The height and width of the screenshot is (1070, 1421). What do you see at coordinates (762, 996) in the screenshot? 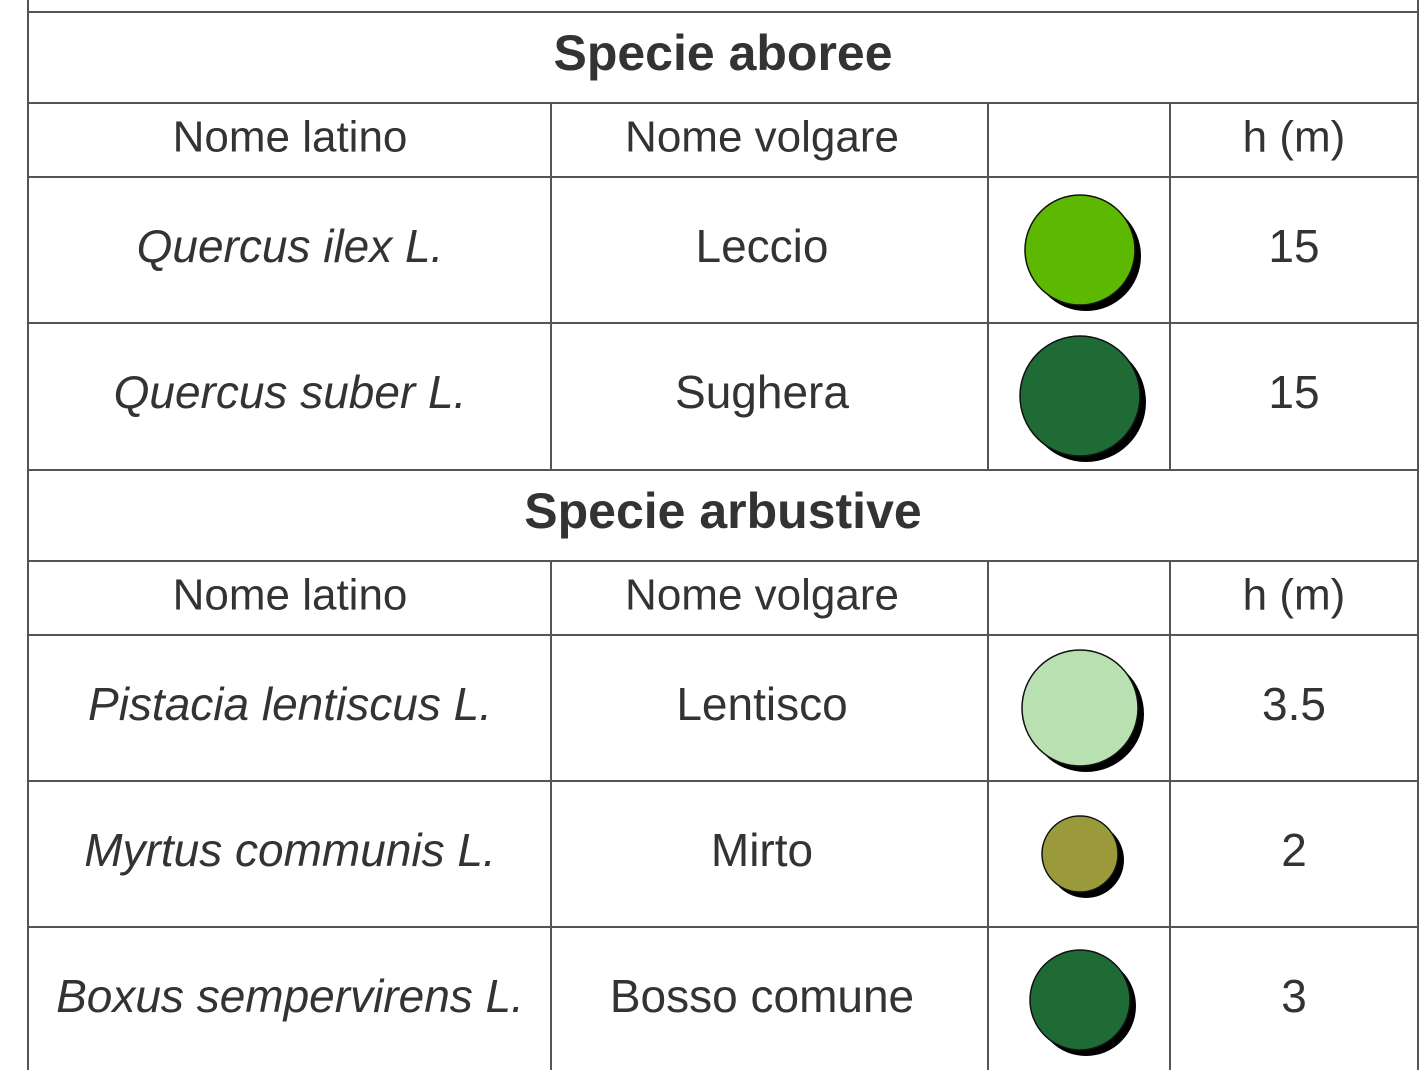
I see `common-name: Bosso comune` at bounding box center [762, 996].